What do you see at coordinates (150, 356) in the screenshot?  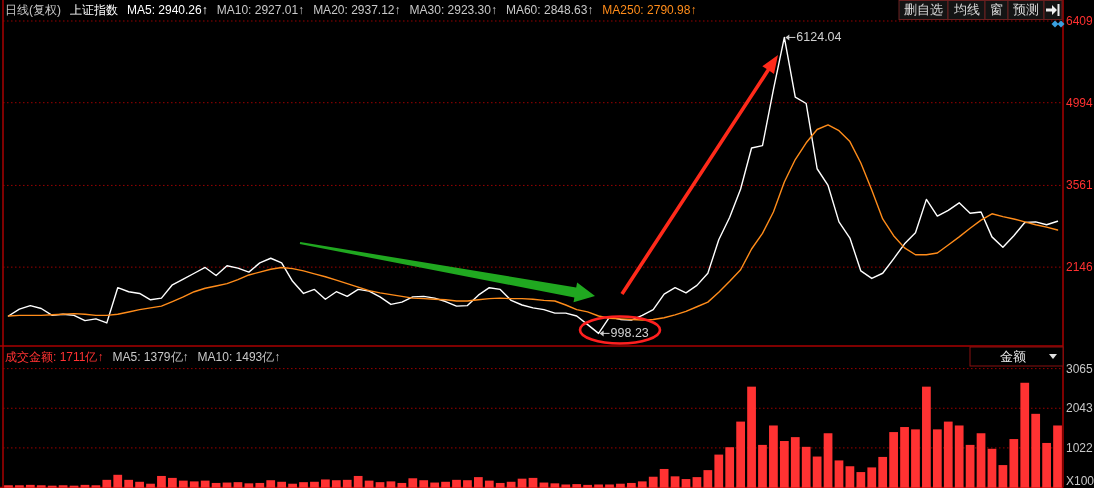 I see `annotation: MA5: 1379亿↑` at bounding box center [150, 356].